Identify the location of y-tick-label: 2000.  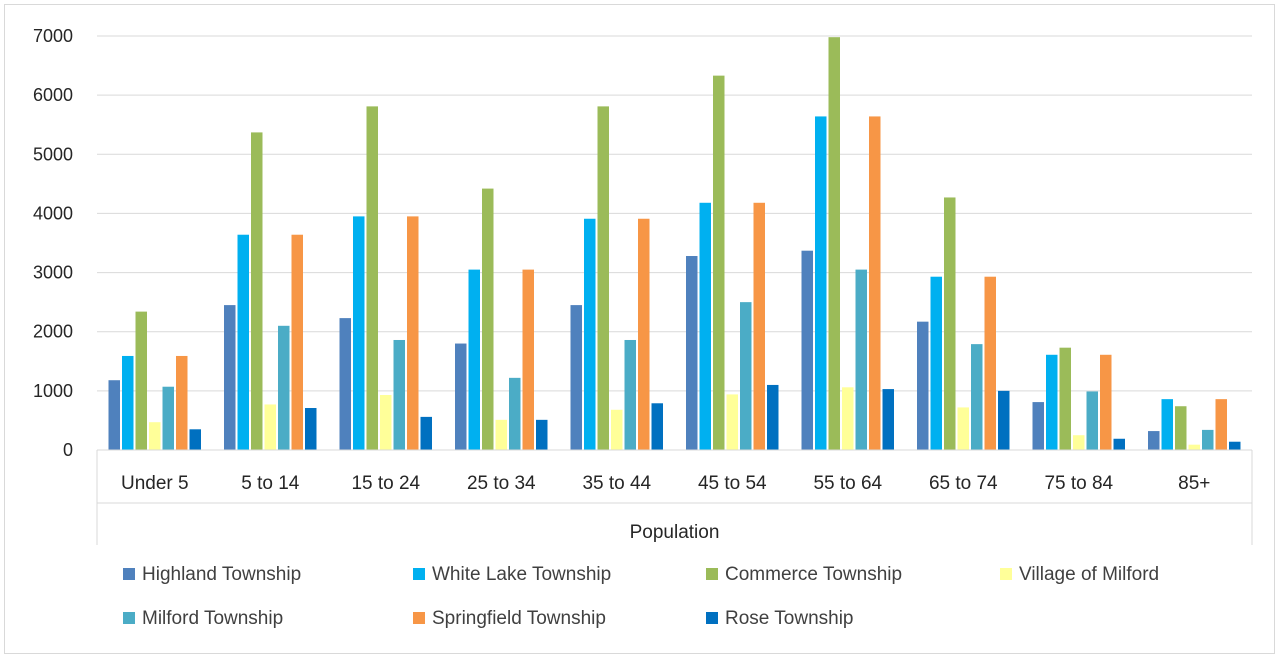
(53, 332).